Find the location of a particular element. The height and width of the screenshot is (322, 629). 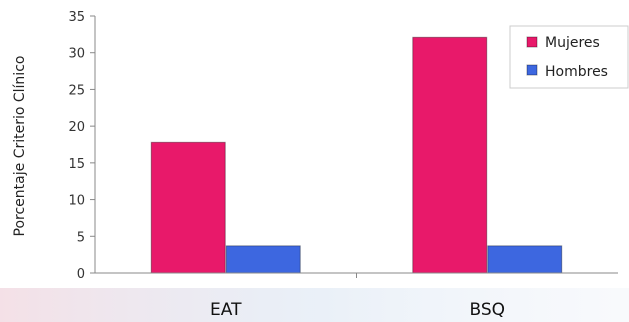

y-tick-label: 20 is located at coordinates (76, 127).